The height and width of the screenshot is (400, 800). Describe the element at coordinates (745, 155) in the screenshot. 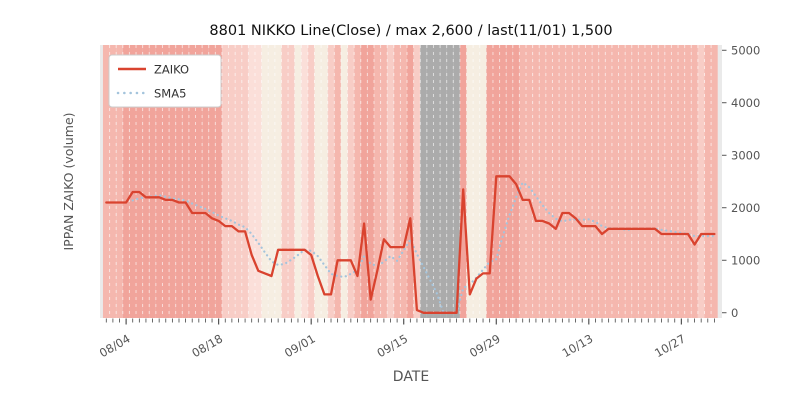

I see `y-tick-label: 3000` at that location.